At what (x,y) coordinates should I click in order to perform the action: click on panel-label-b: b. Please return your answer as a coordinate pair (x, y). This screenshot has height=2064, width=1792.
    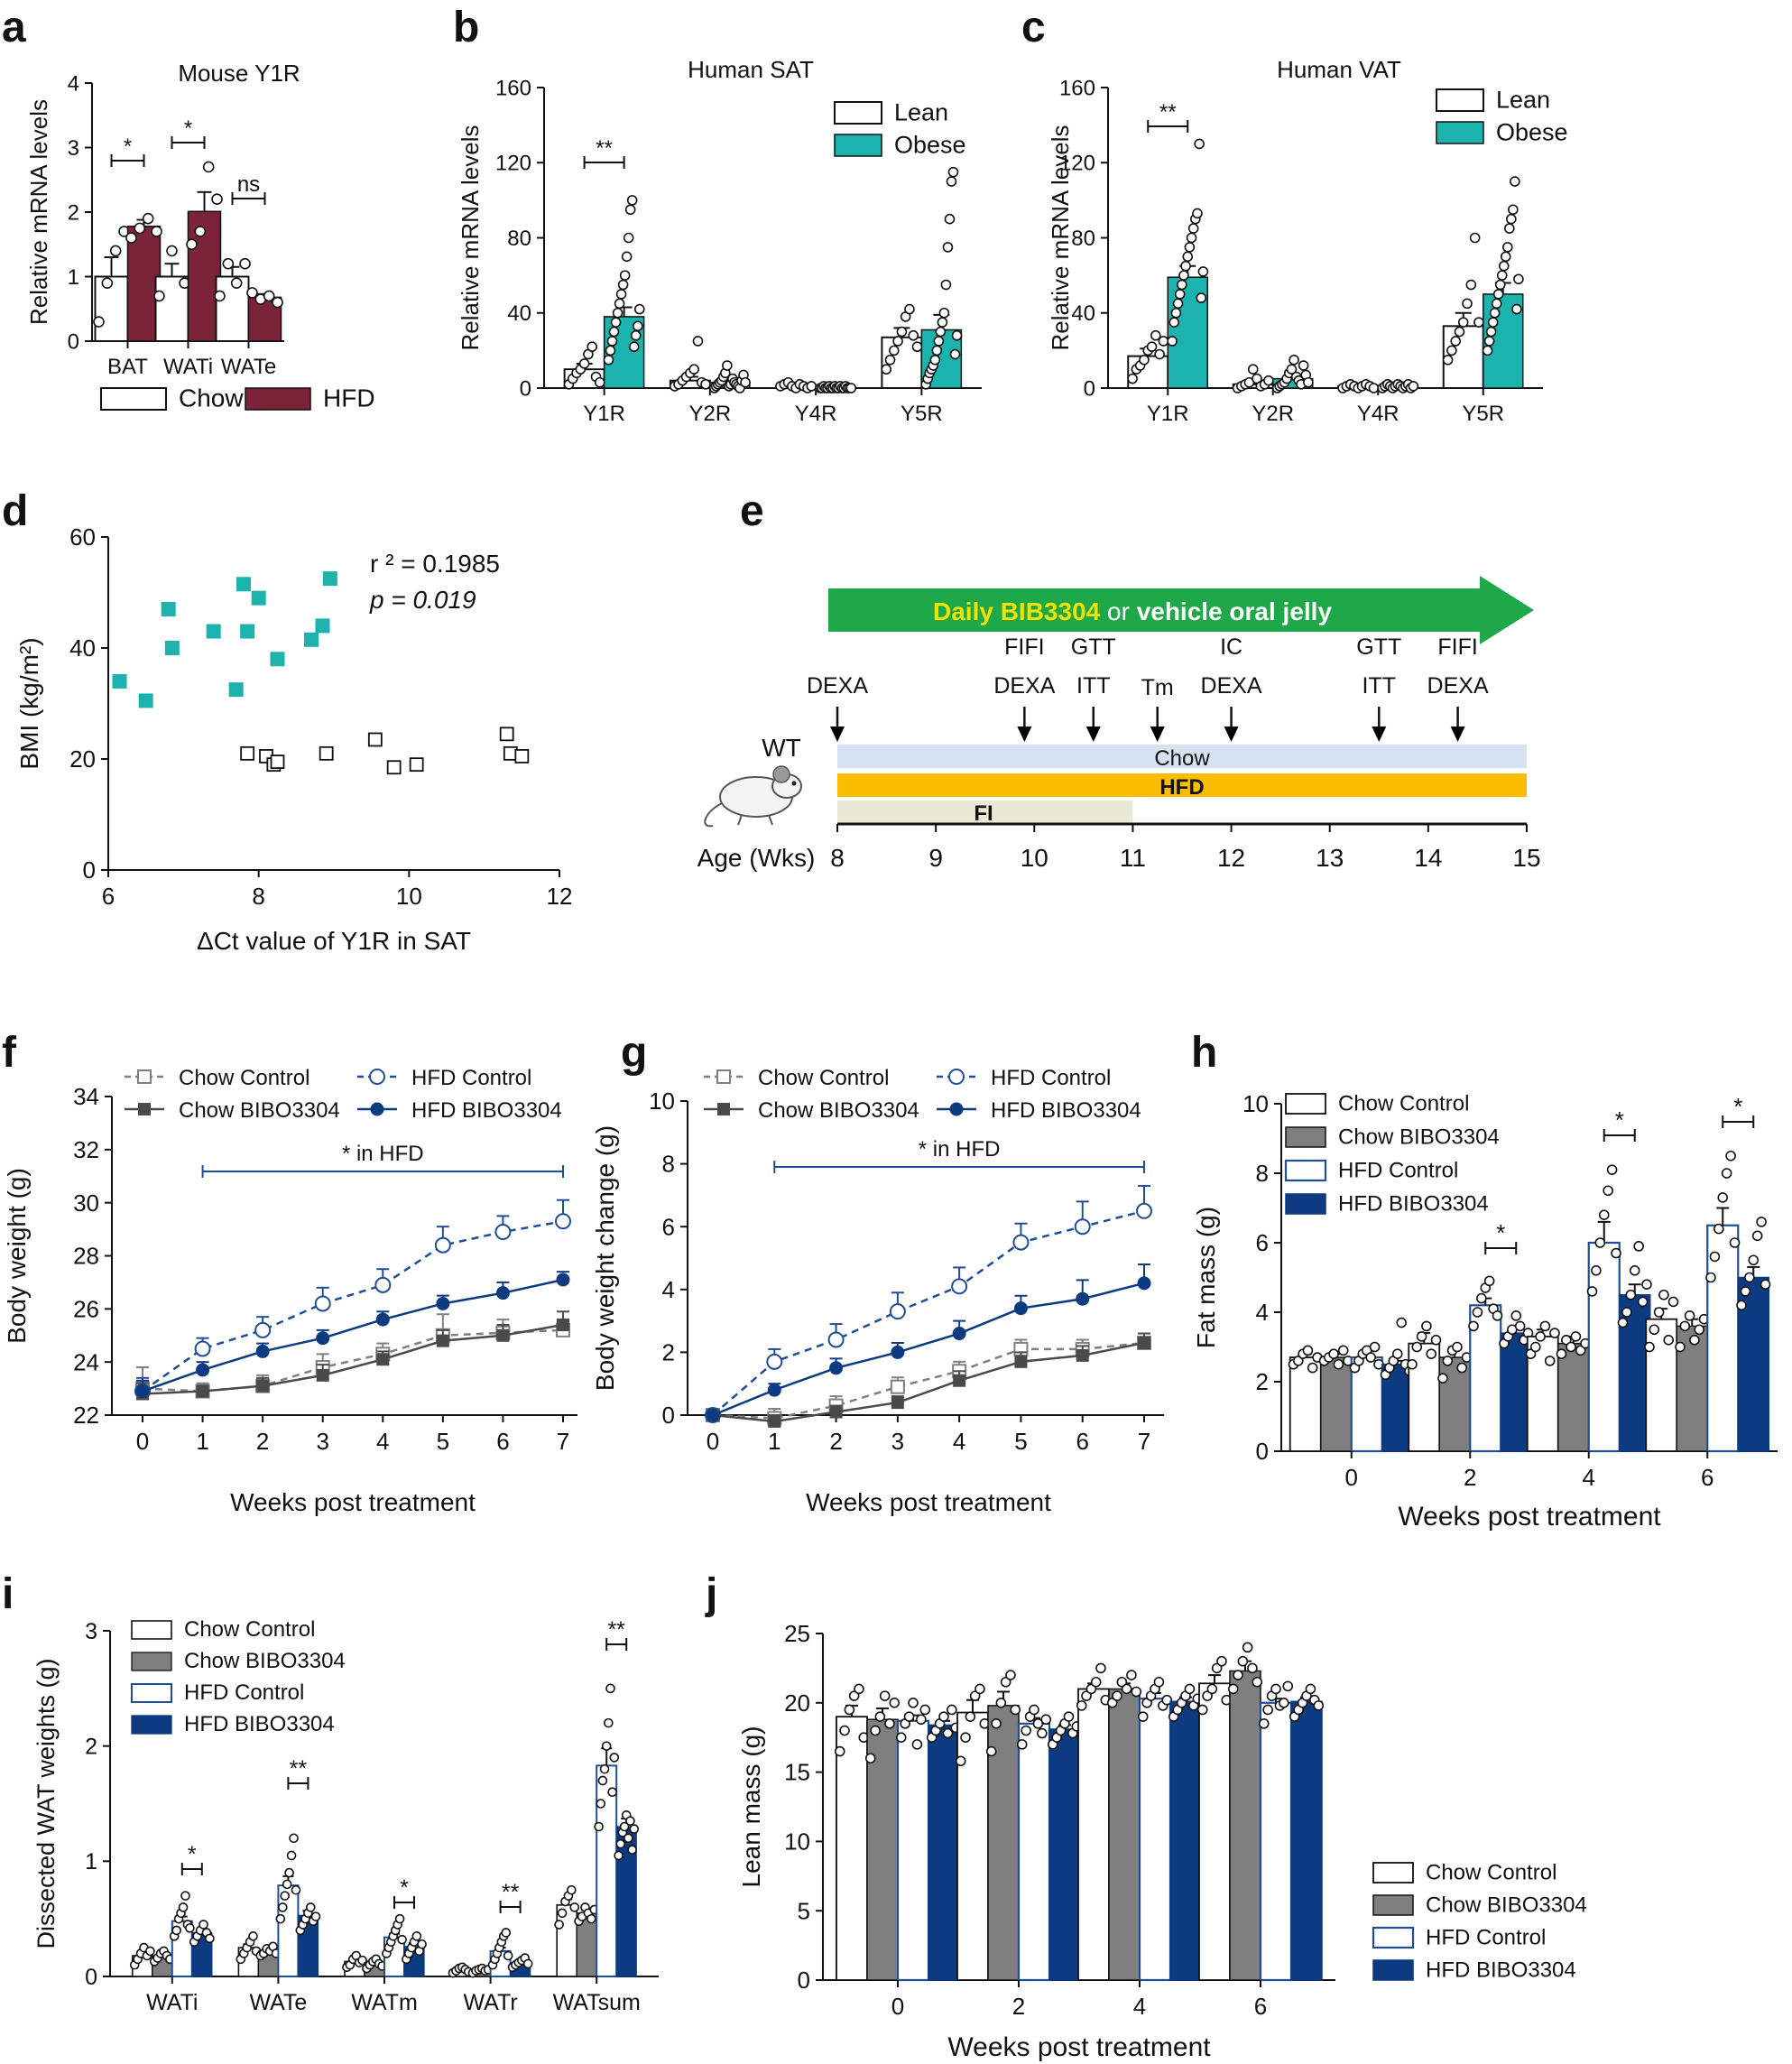
    Looking at the image, I should click on (466, 28).